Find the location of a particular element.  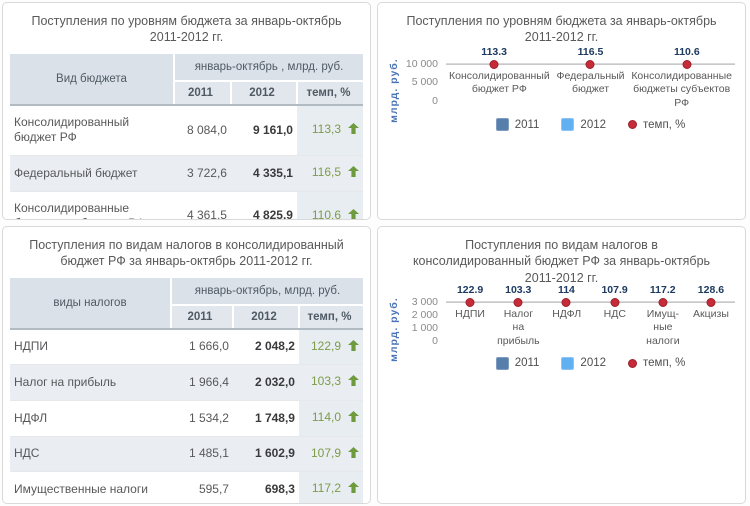

rate-cell: 107,9 is located at coordinates (330, 454).